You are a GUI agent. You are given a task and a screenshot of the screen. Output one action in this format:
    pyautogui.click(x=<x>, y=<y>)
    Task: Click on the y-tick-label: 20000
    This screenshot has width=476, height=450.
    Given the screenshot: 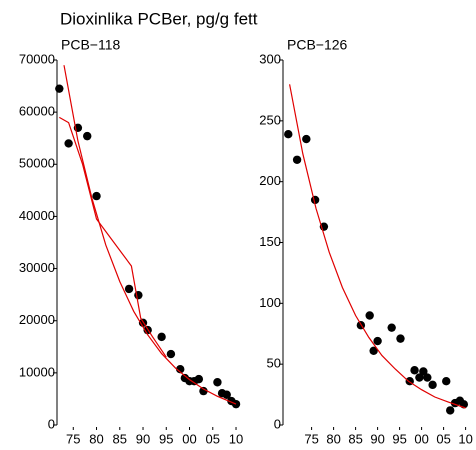 What is the action you would take?
    pyautogui.click(x=37, y=319)
    